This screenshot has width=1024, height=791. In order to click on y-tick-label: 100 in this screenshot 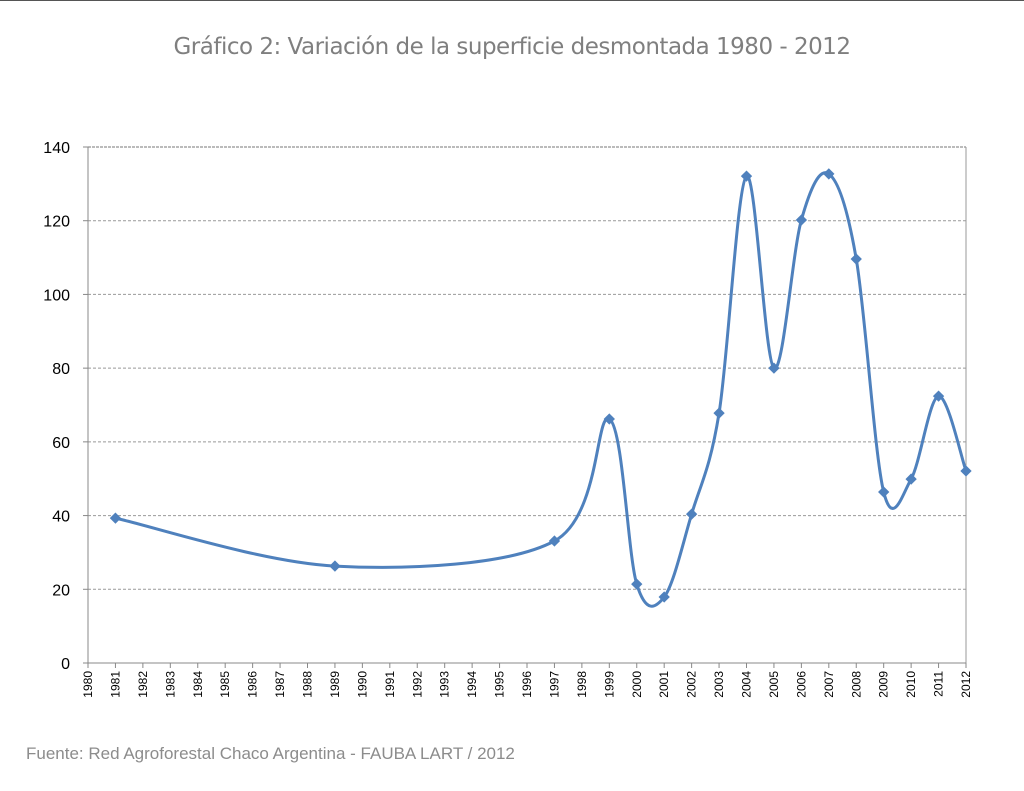, I will do `click(56, 295)`.